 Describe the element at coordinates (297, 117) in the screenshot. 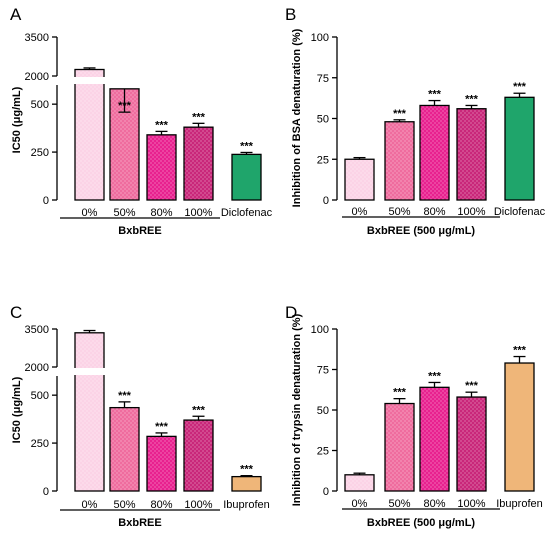

I see `y-axis-title: Inhibition of BSA denaturation (%)` at that location.